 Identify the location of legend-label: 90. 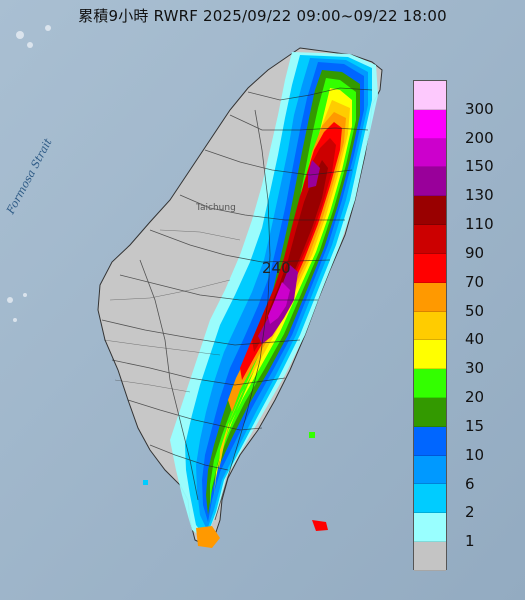
(475, 252).